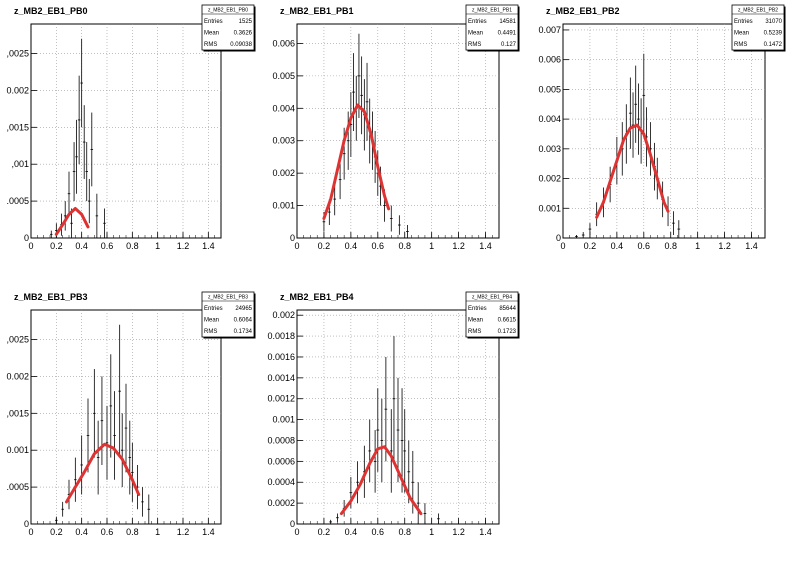 This screenshot has height=572, width=796. I want to click on y-tick-label: 0.002, so click(283, 173).